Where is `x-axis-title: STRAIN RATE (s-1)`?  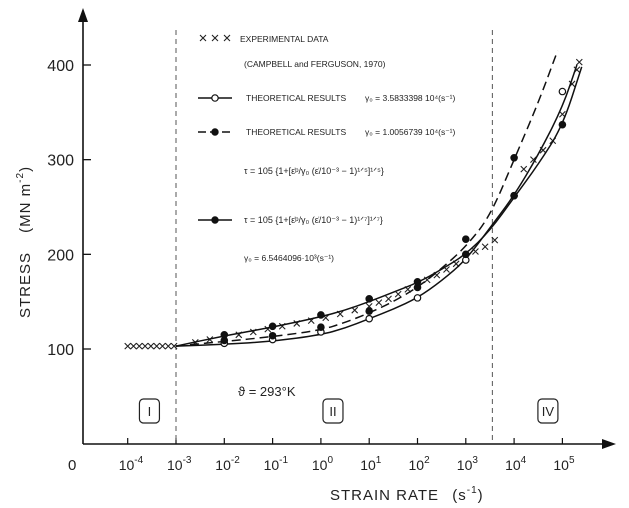 x-axis-title: STRAIN RATE (s-1) is located at coordinates (407, 494).